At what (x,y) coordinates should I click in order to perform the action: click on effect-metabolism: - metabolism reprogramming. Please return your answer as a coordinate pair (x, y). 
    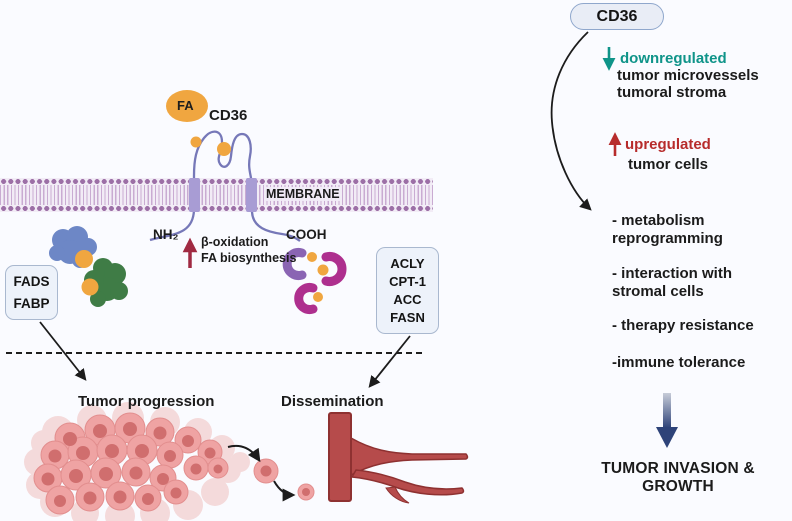
    Looking at the image, I should click on (667, 229).